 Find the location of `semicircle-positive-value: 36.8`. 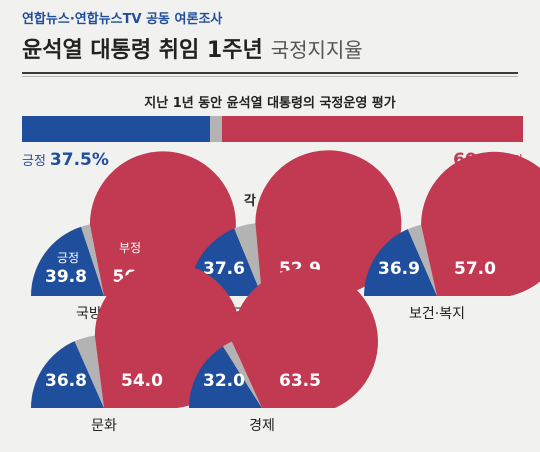

semicircle-positive-value: 36.8 is located at coordinates (66, 381).